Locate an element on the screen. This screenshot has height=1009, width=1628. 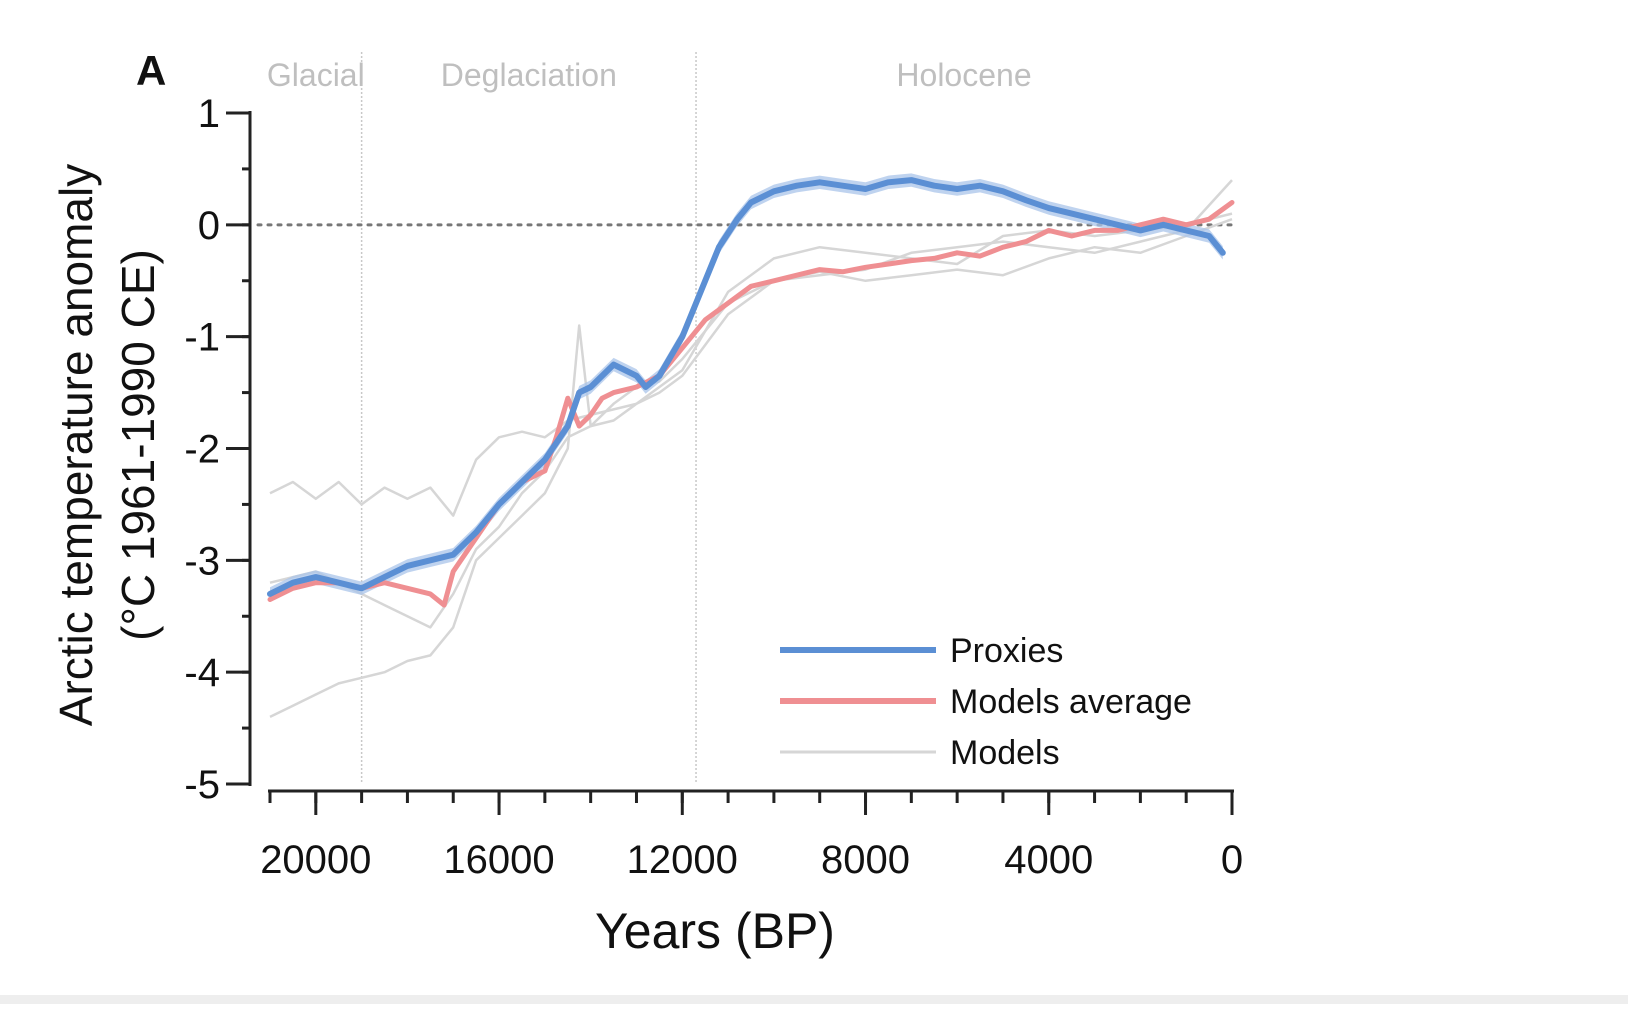
legend: Proxies Models average Models is located at coordinates (986, 702).